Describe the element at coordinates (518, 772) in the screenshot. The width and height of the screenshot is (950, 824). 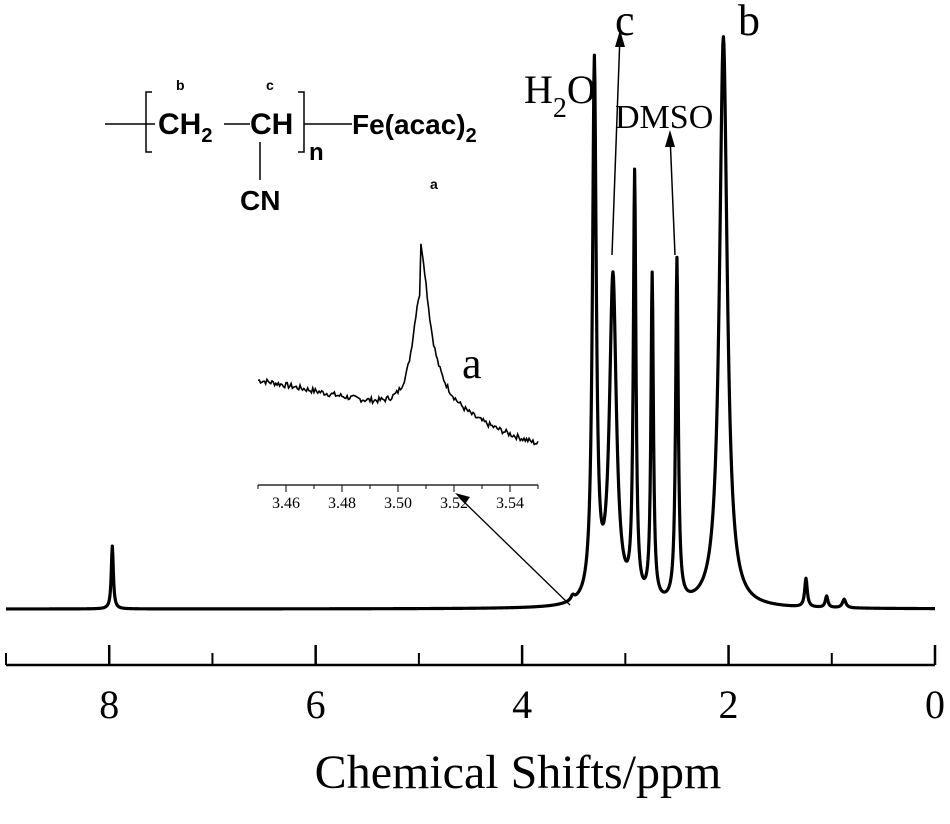
I see `x-axis-label: Chemical Shifts/ppm` at that location.